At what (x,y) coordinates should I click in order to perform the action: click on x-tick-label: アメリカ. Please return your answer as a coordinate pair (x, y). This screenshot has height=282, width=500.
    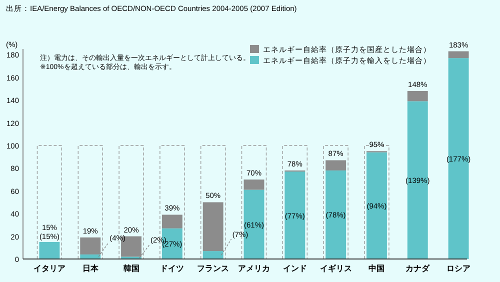
    Looking at the image, I should click on (254, 268).